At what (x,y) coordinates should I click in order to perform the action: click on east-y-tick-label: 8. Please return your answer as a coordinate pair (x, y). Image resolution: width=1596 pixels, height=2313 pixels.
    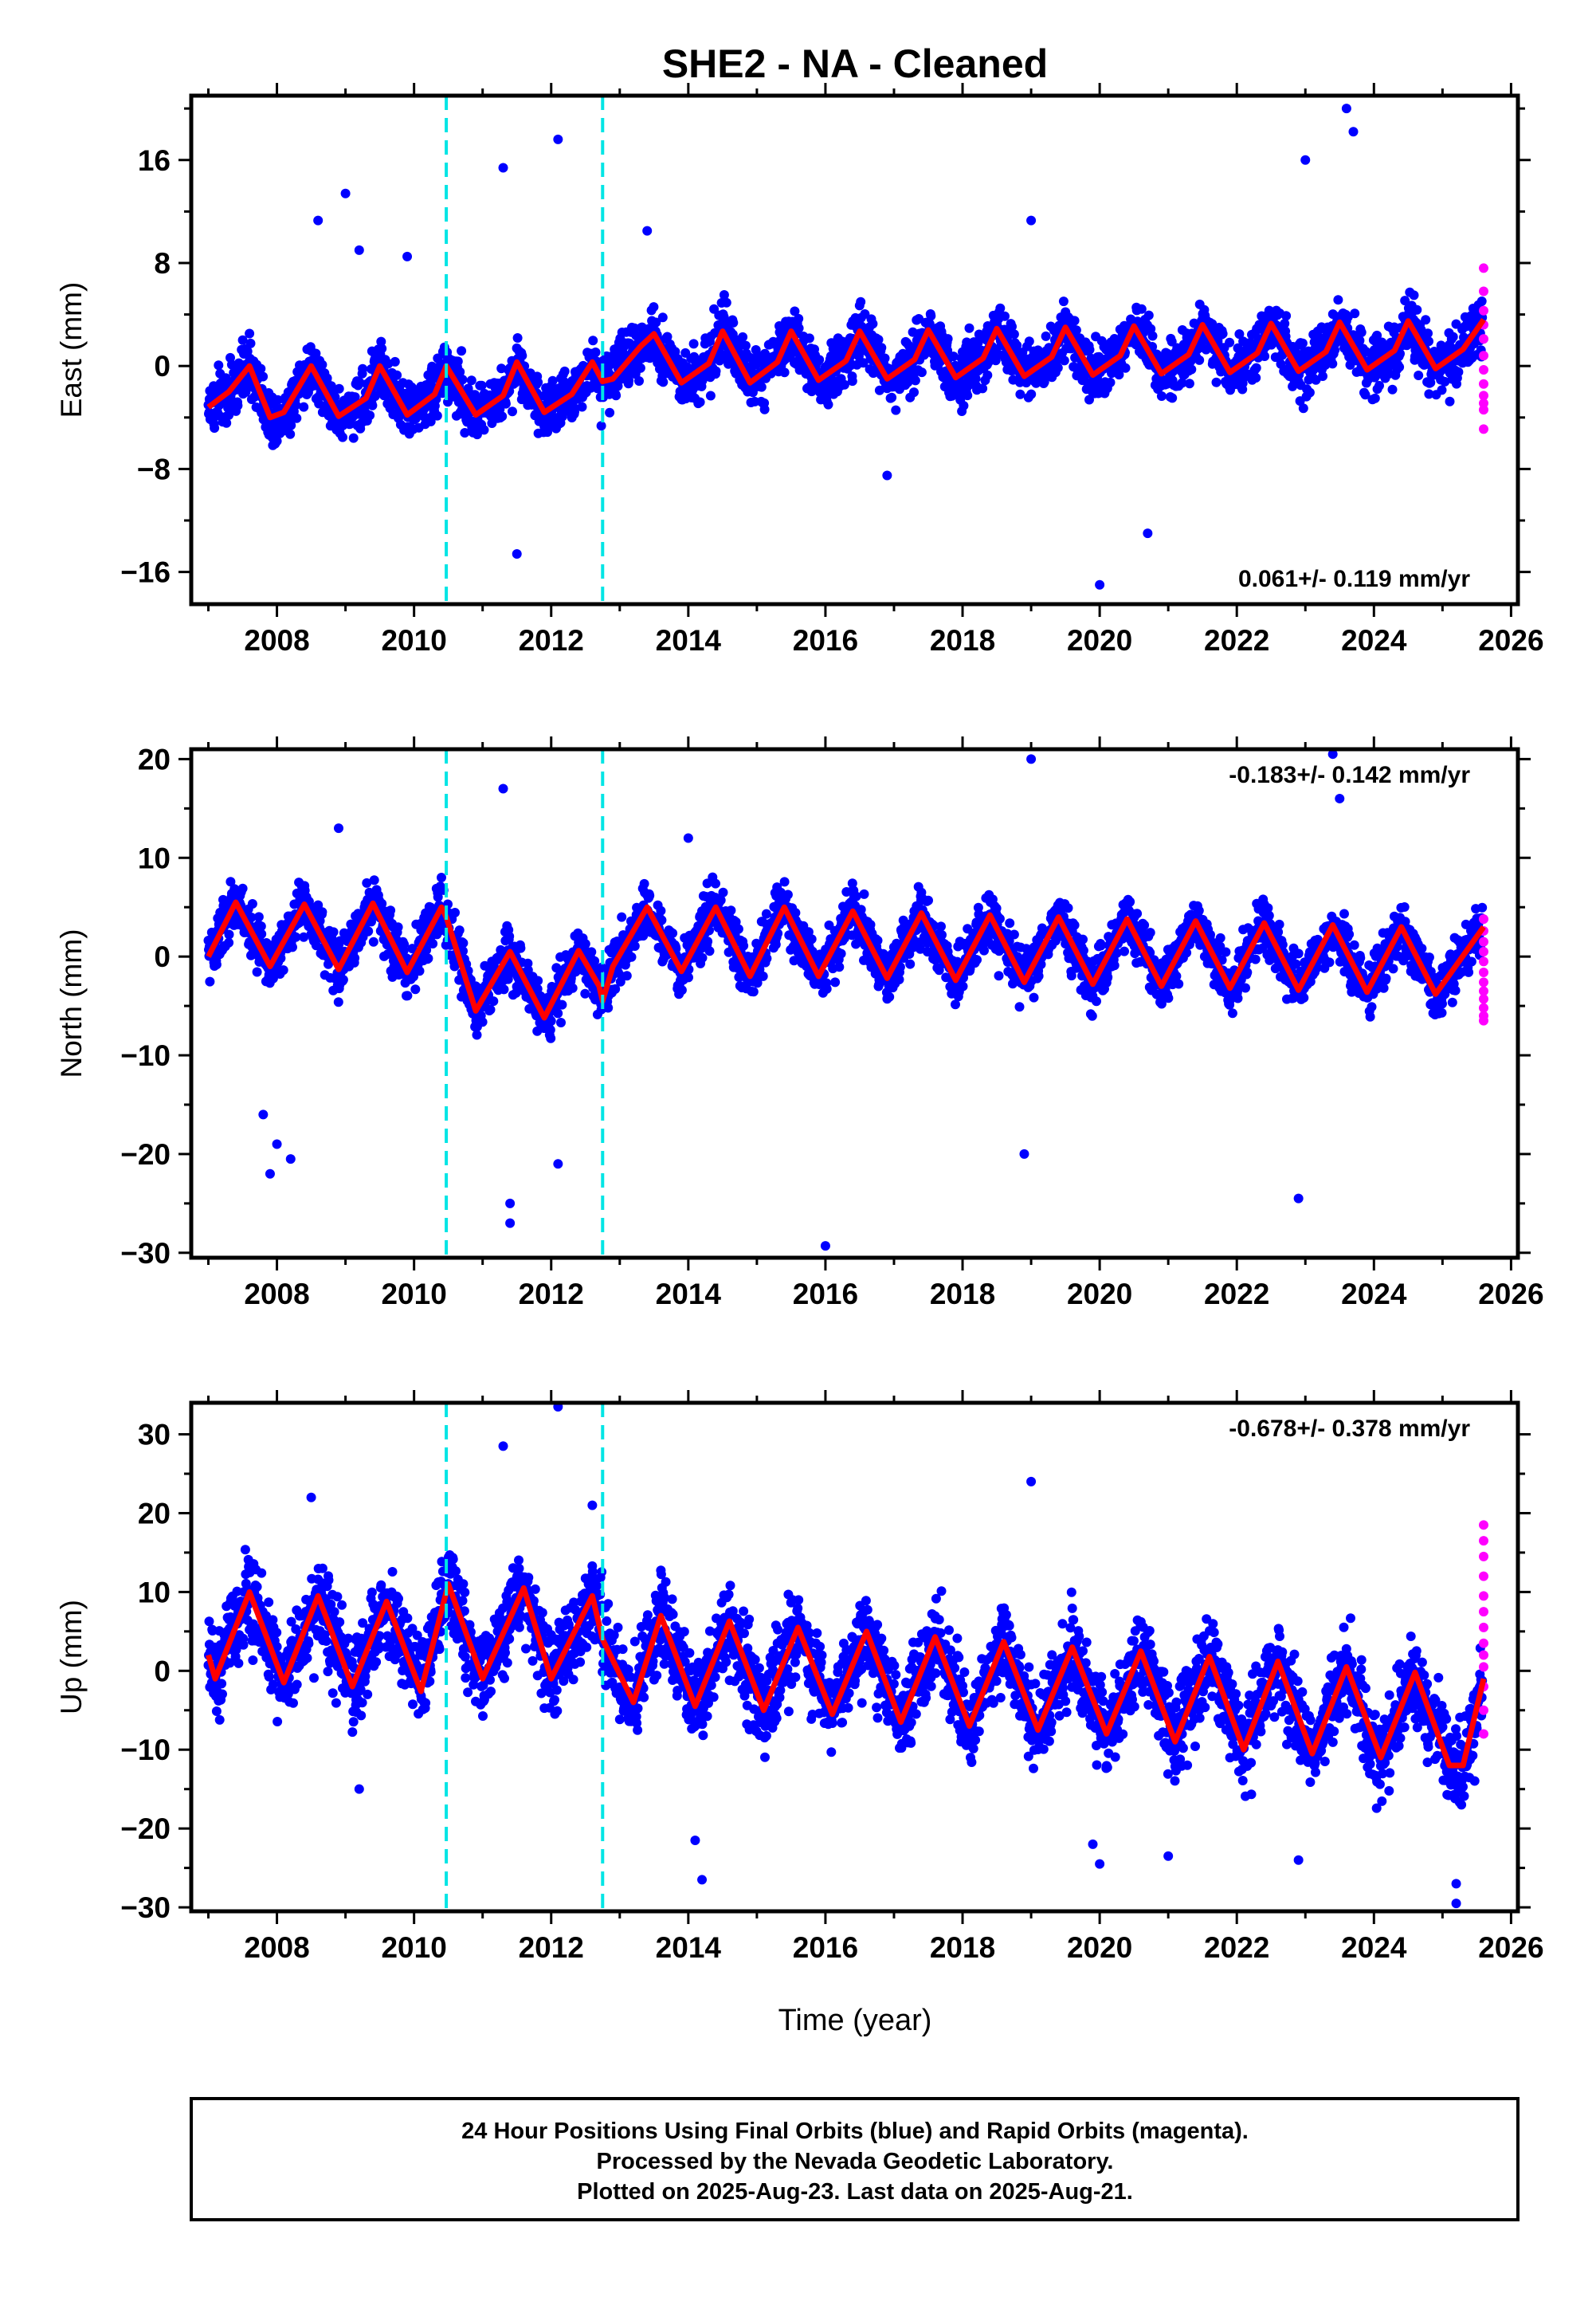
    Looking at the image, I should click on (163, 263).